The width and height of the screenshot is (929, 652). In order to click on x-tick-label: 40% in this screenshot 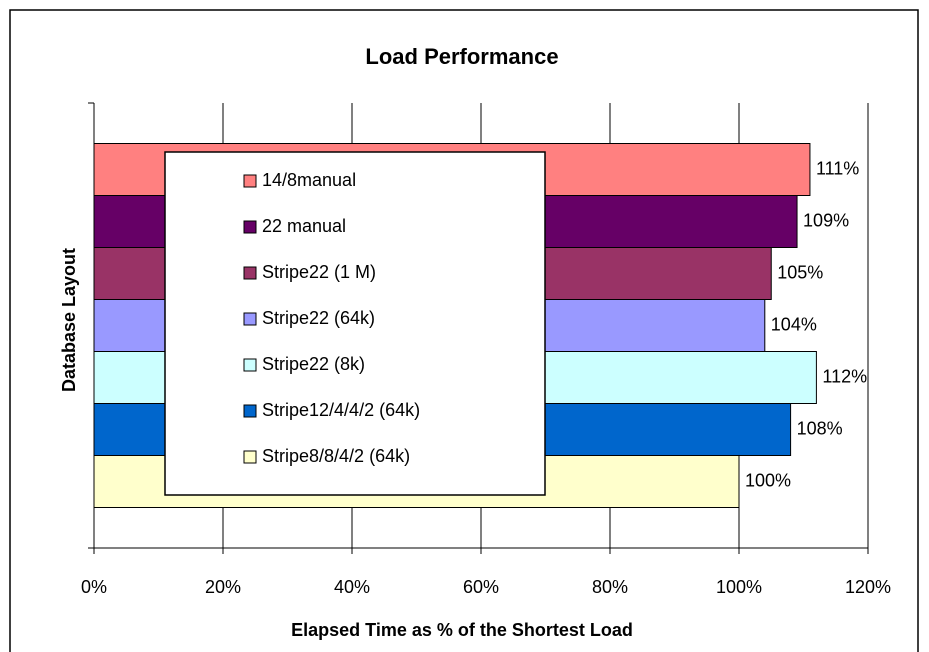, I will do `click(352, 587)`.